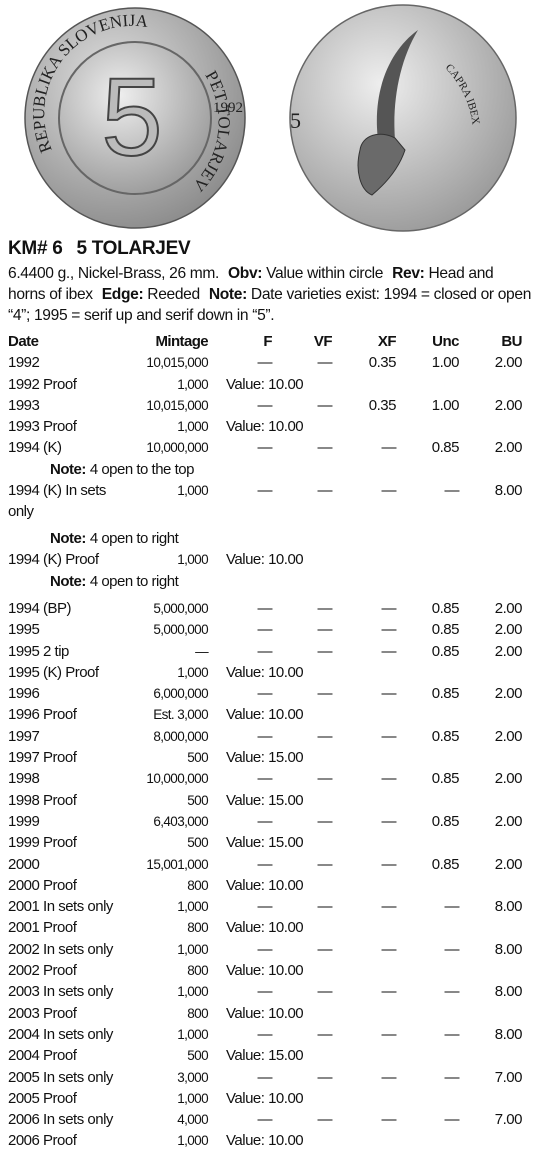  I want to click on km-number: KM# 6, so click(35, 248).